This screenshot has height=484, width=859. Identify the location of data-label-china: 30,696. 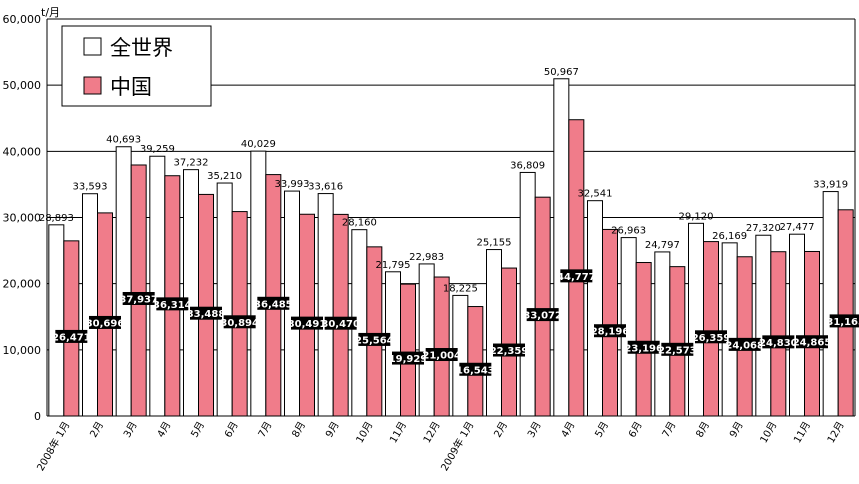
(105, 323).